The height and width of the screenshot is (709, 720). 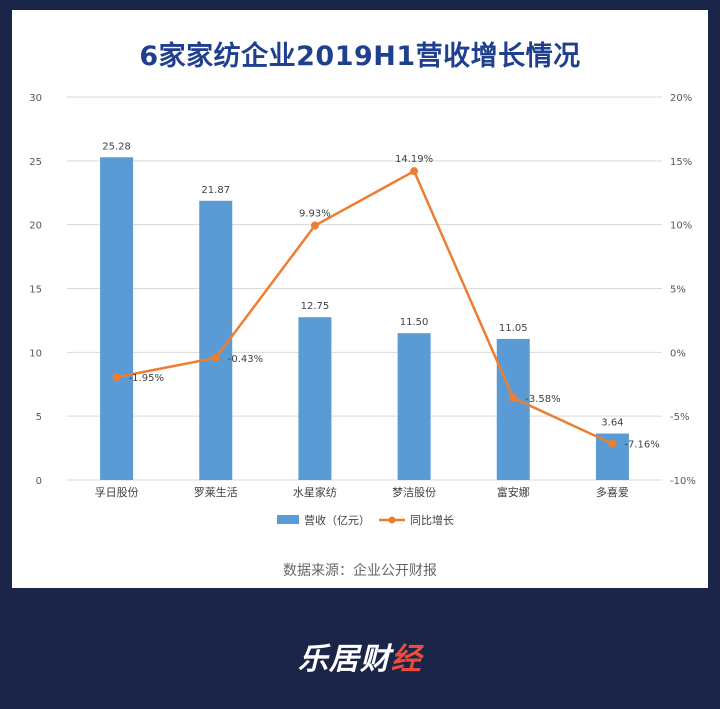 What do you see at coordinates (315, 306) in the screenshot?
I see `bar-value-label: 12.75` at bounding box center [315, 306].